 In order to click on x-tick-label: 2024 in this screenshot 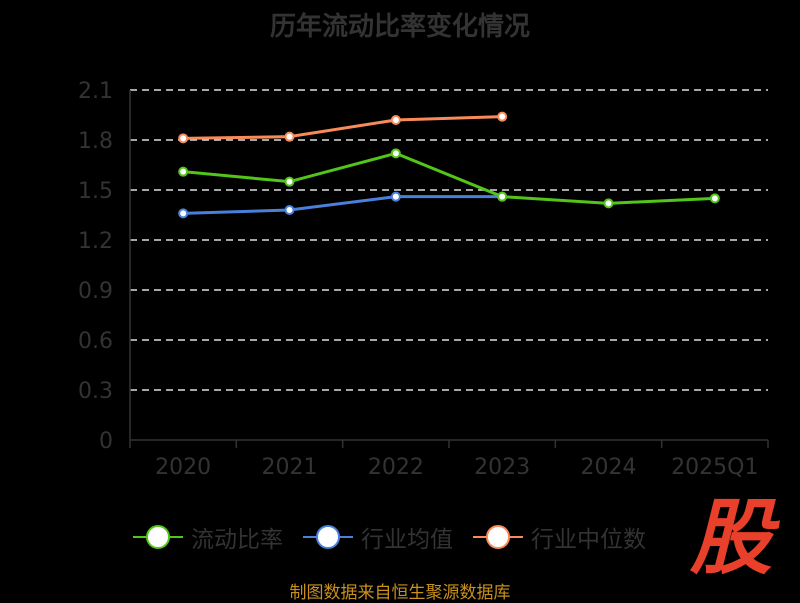, I will do `click(609, 467)`.